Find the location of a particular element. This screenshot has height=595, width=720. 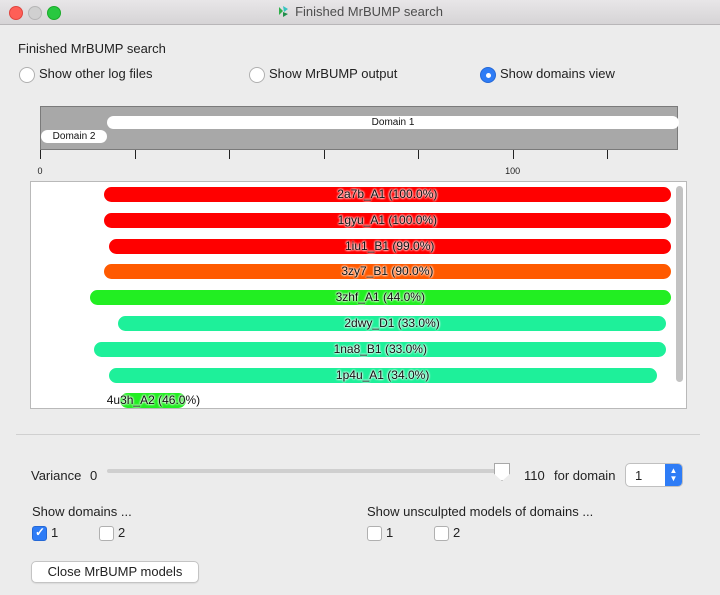

title-bar: Finished MrBUMP search is located at coordinates (360, 12).